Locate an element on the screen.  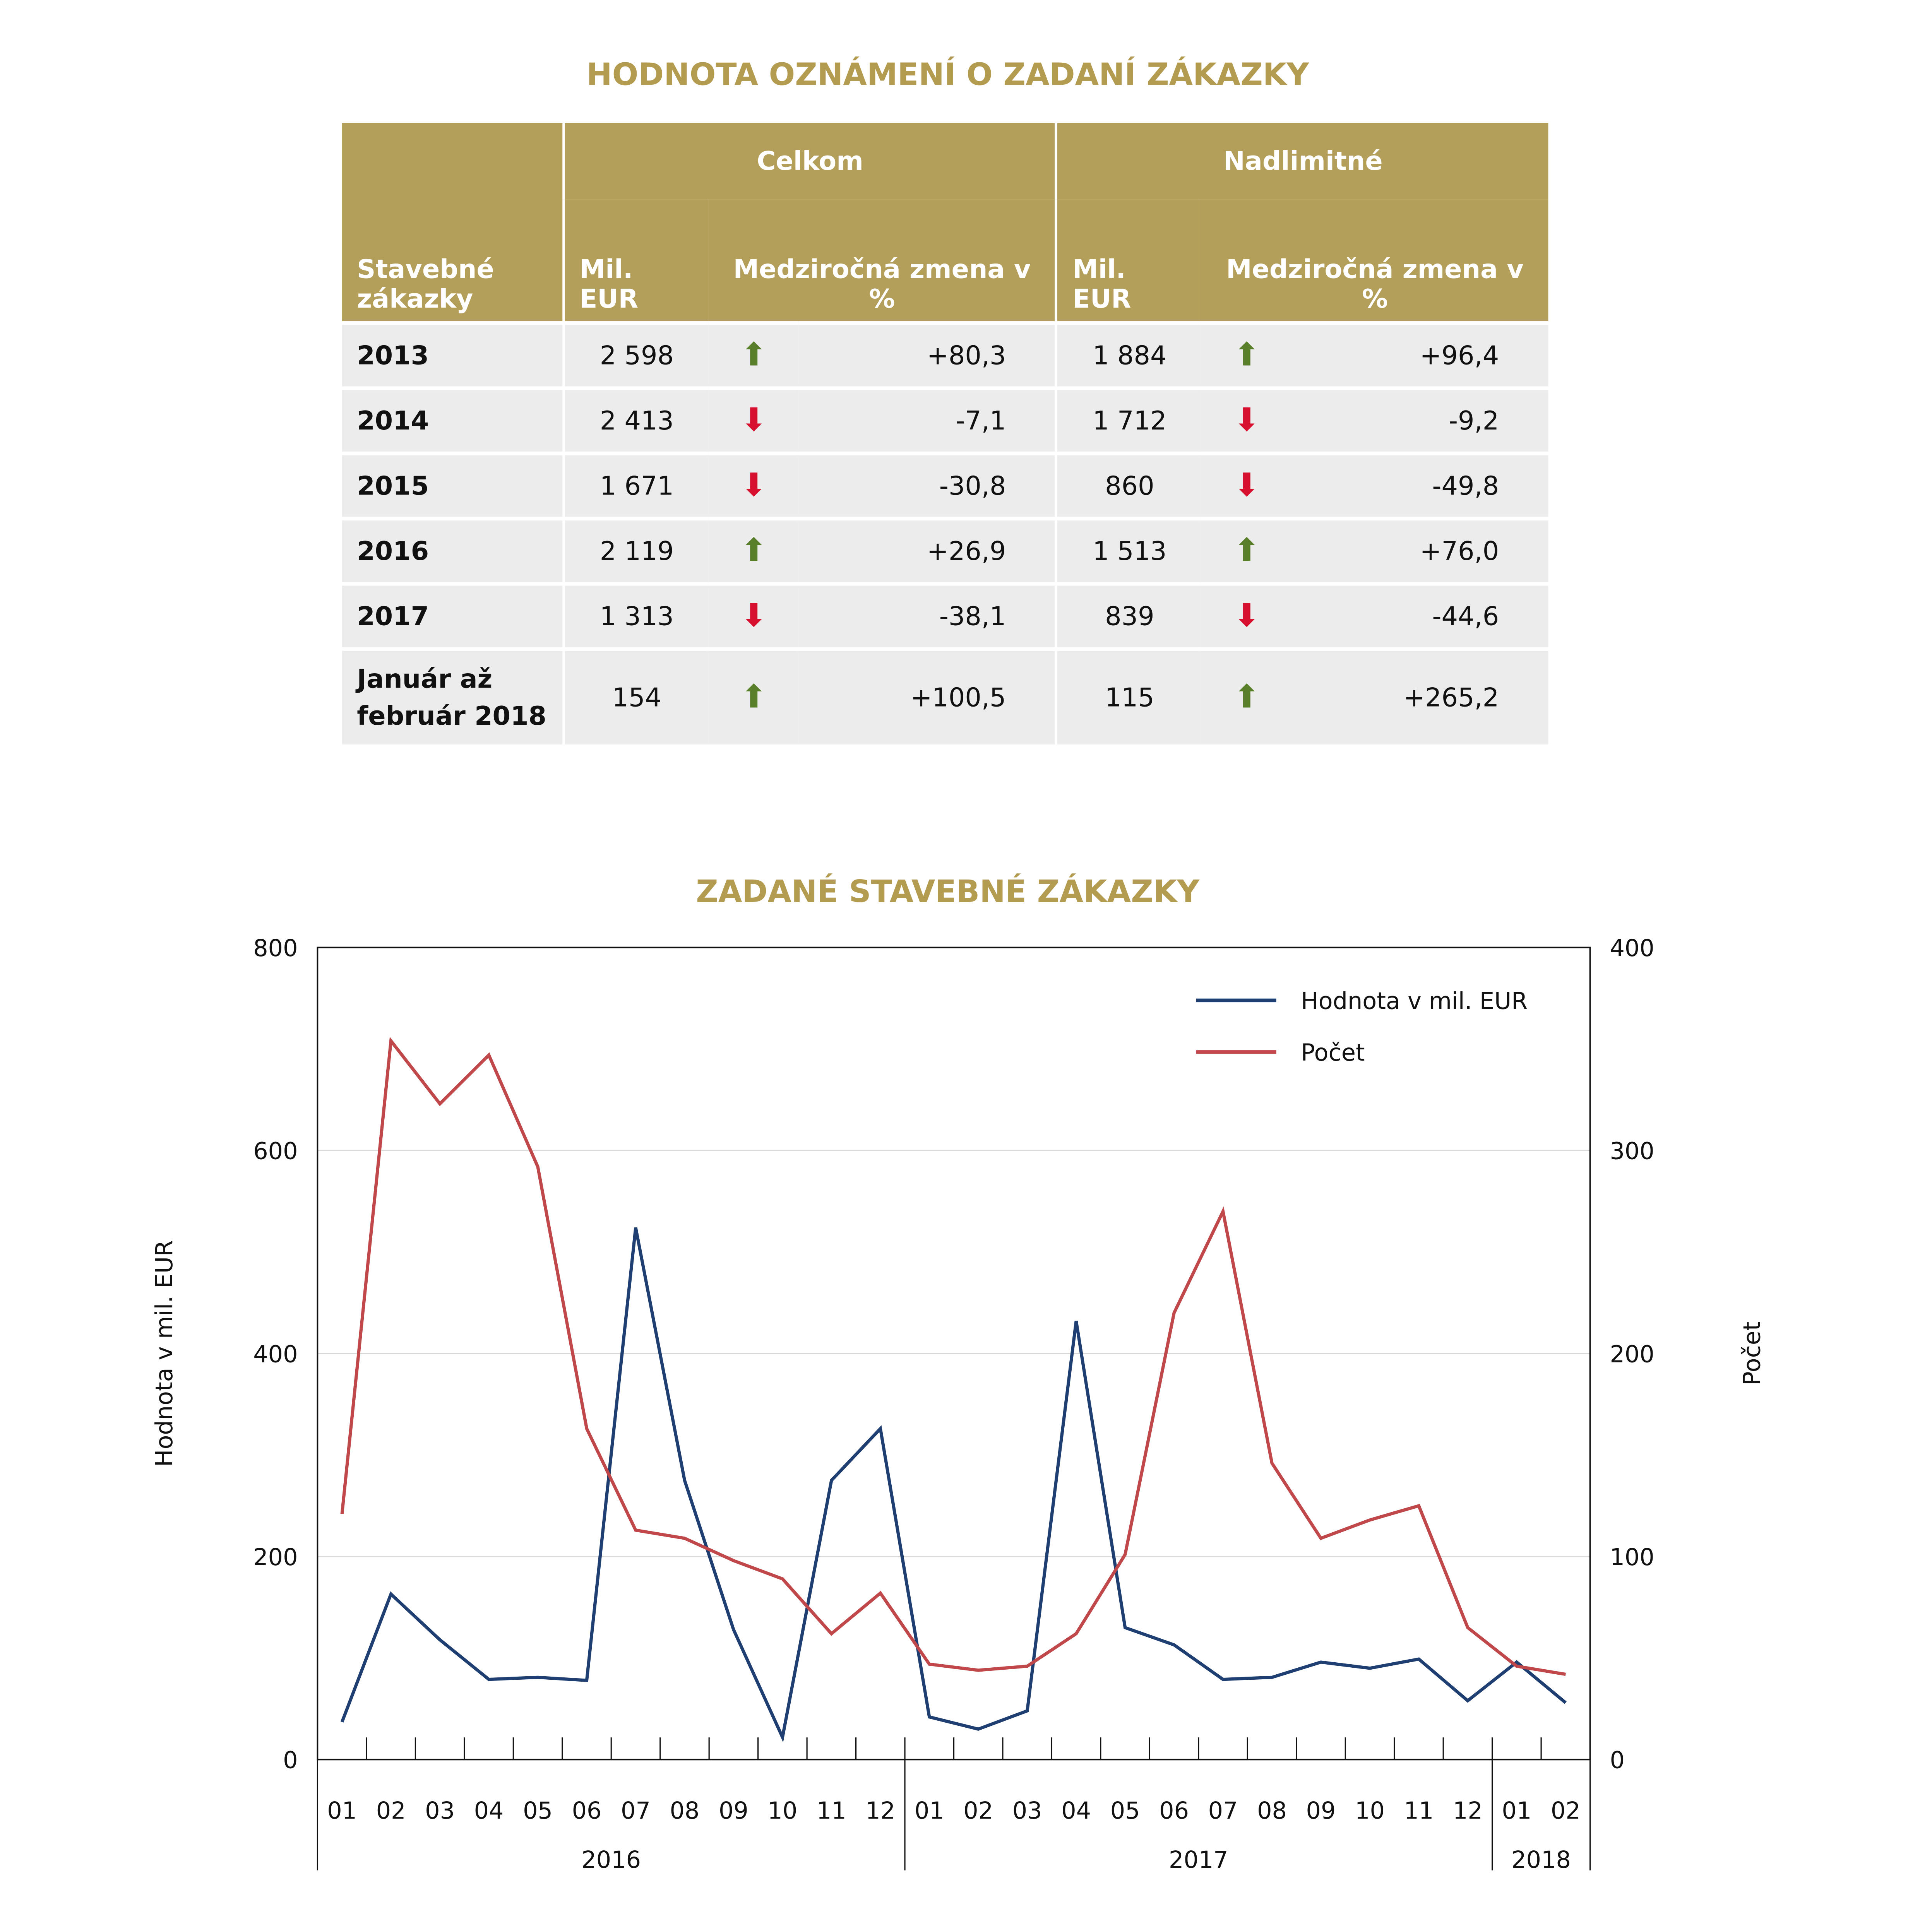
y2-axis-label: Počet is located at coordinates (1752, 1353).